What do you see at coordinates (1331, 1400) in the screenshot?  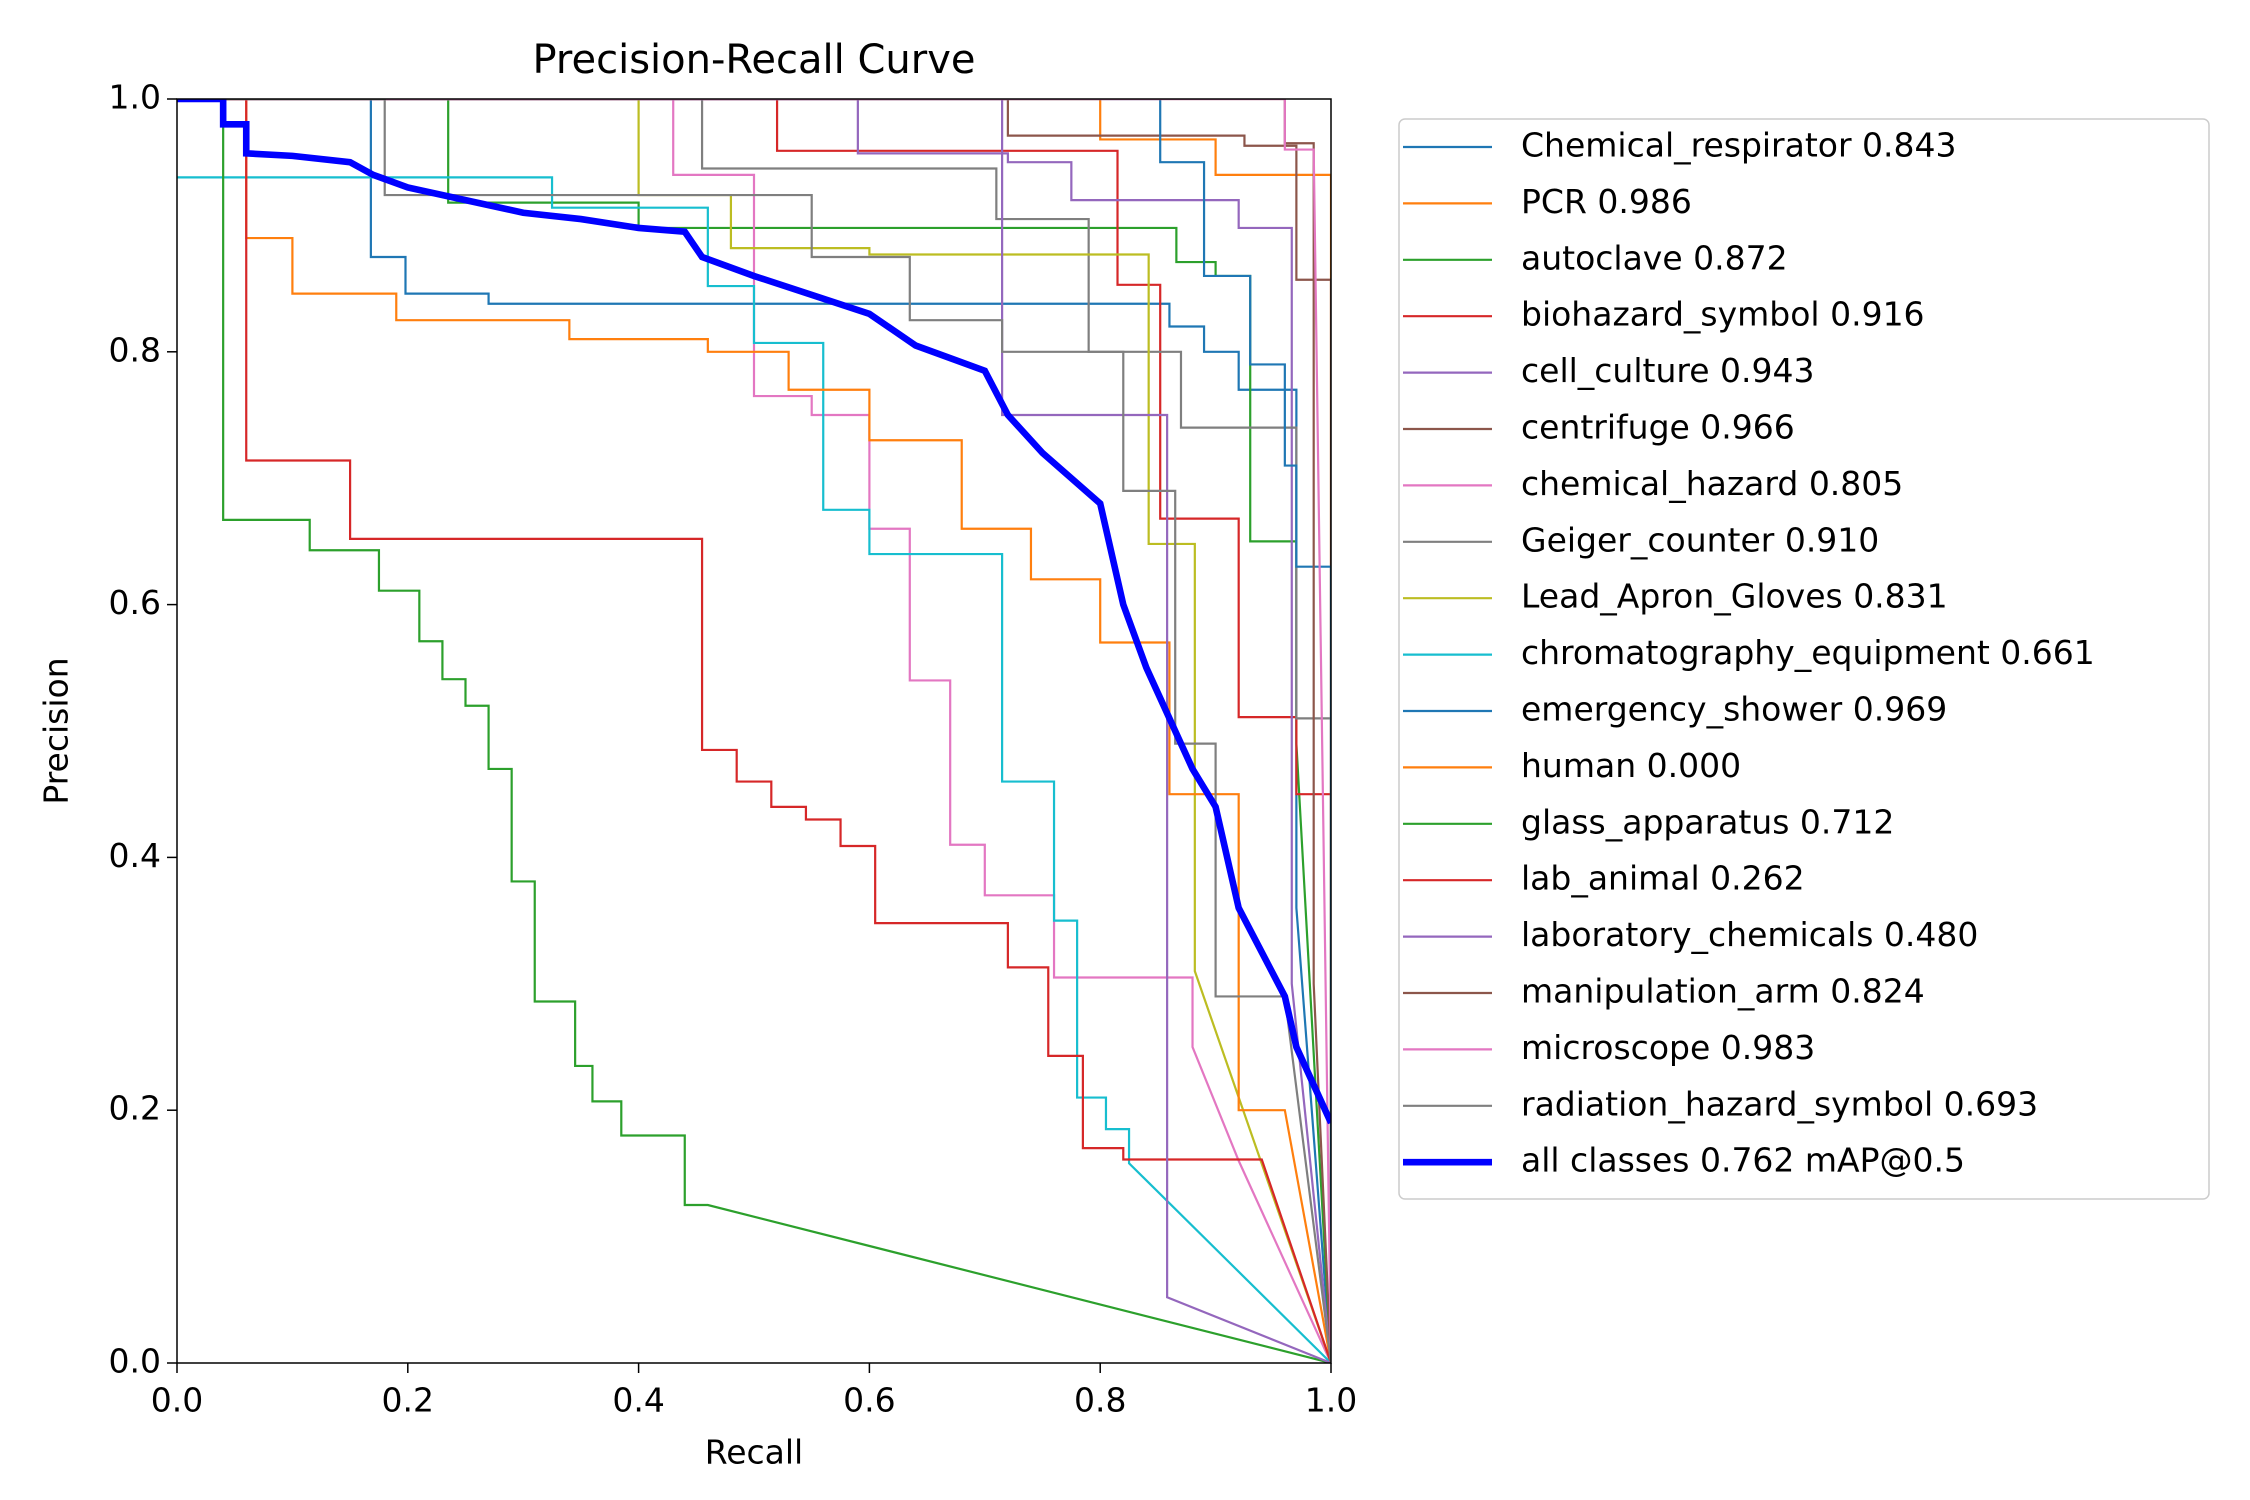 I see `x-tick-label: 1.0` at bounding box center [1331, 1400].